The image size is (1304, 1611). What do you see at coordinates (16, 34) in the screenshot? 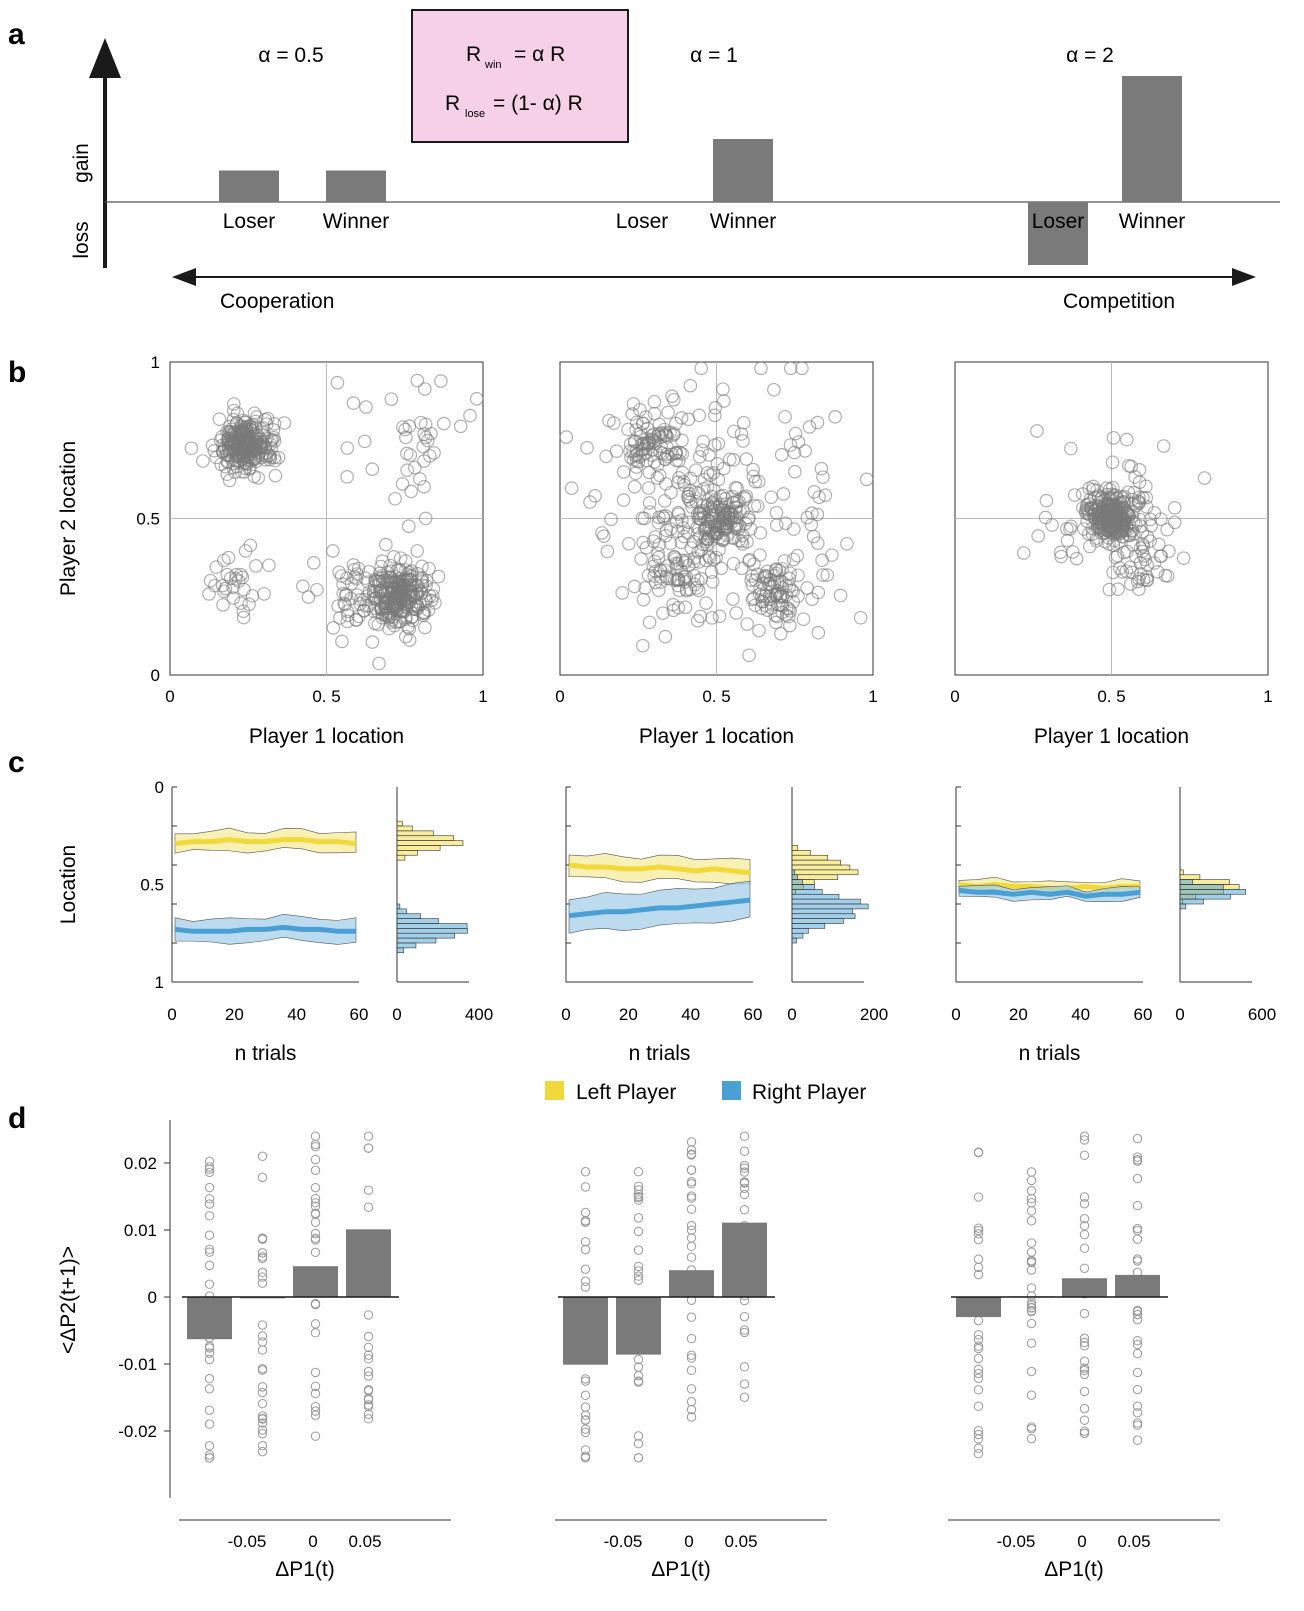
I see `panel-letter-a: a` at bounding box center [16, 34].